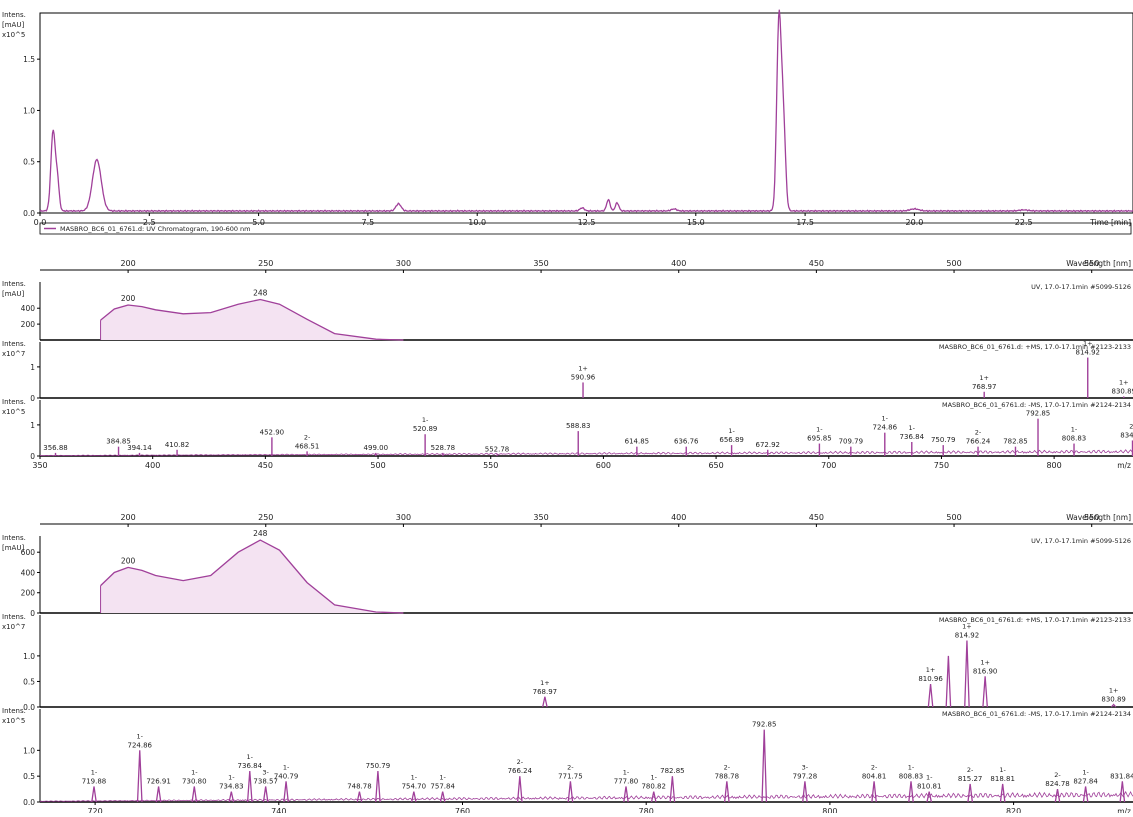 The image size is (1133, 817). Describe the element at coordinates (359, 787) in the screenshot. I see `peak-label: 748.78` at that location.